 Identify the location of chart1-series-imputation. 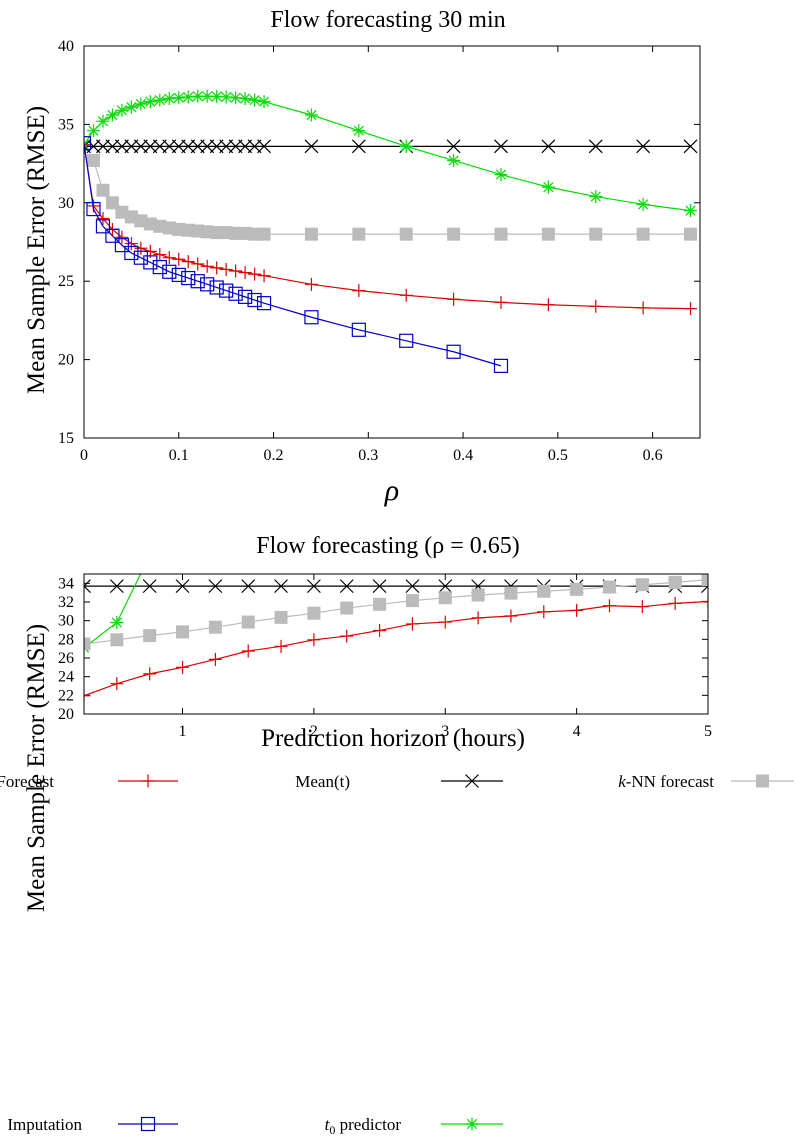
(296, 254).